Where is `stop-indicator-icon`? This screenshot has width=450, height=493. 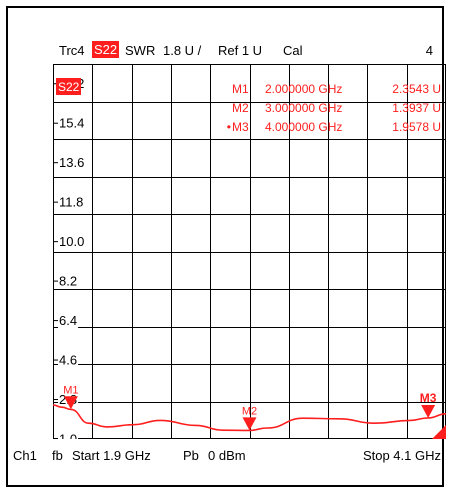
stop-indicator-icon is located at coordinates (439, 432).